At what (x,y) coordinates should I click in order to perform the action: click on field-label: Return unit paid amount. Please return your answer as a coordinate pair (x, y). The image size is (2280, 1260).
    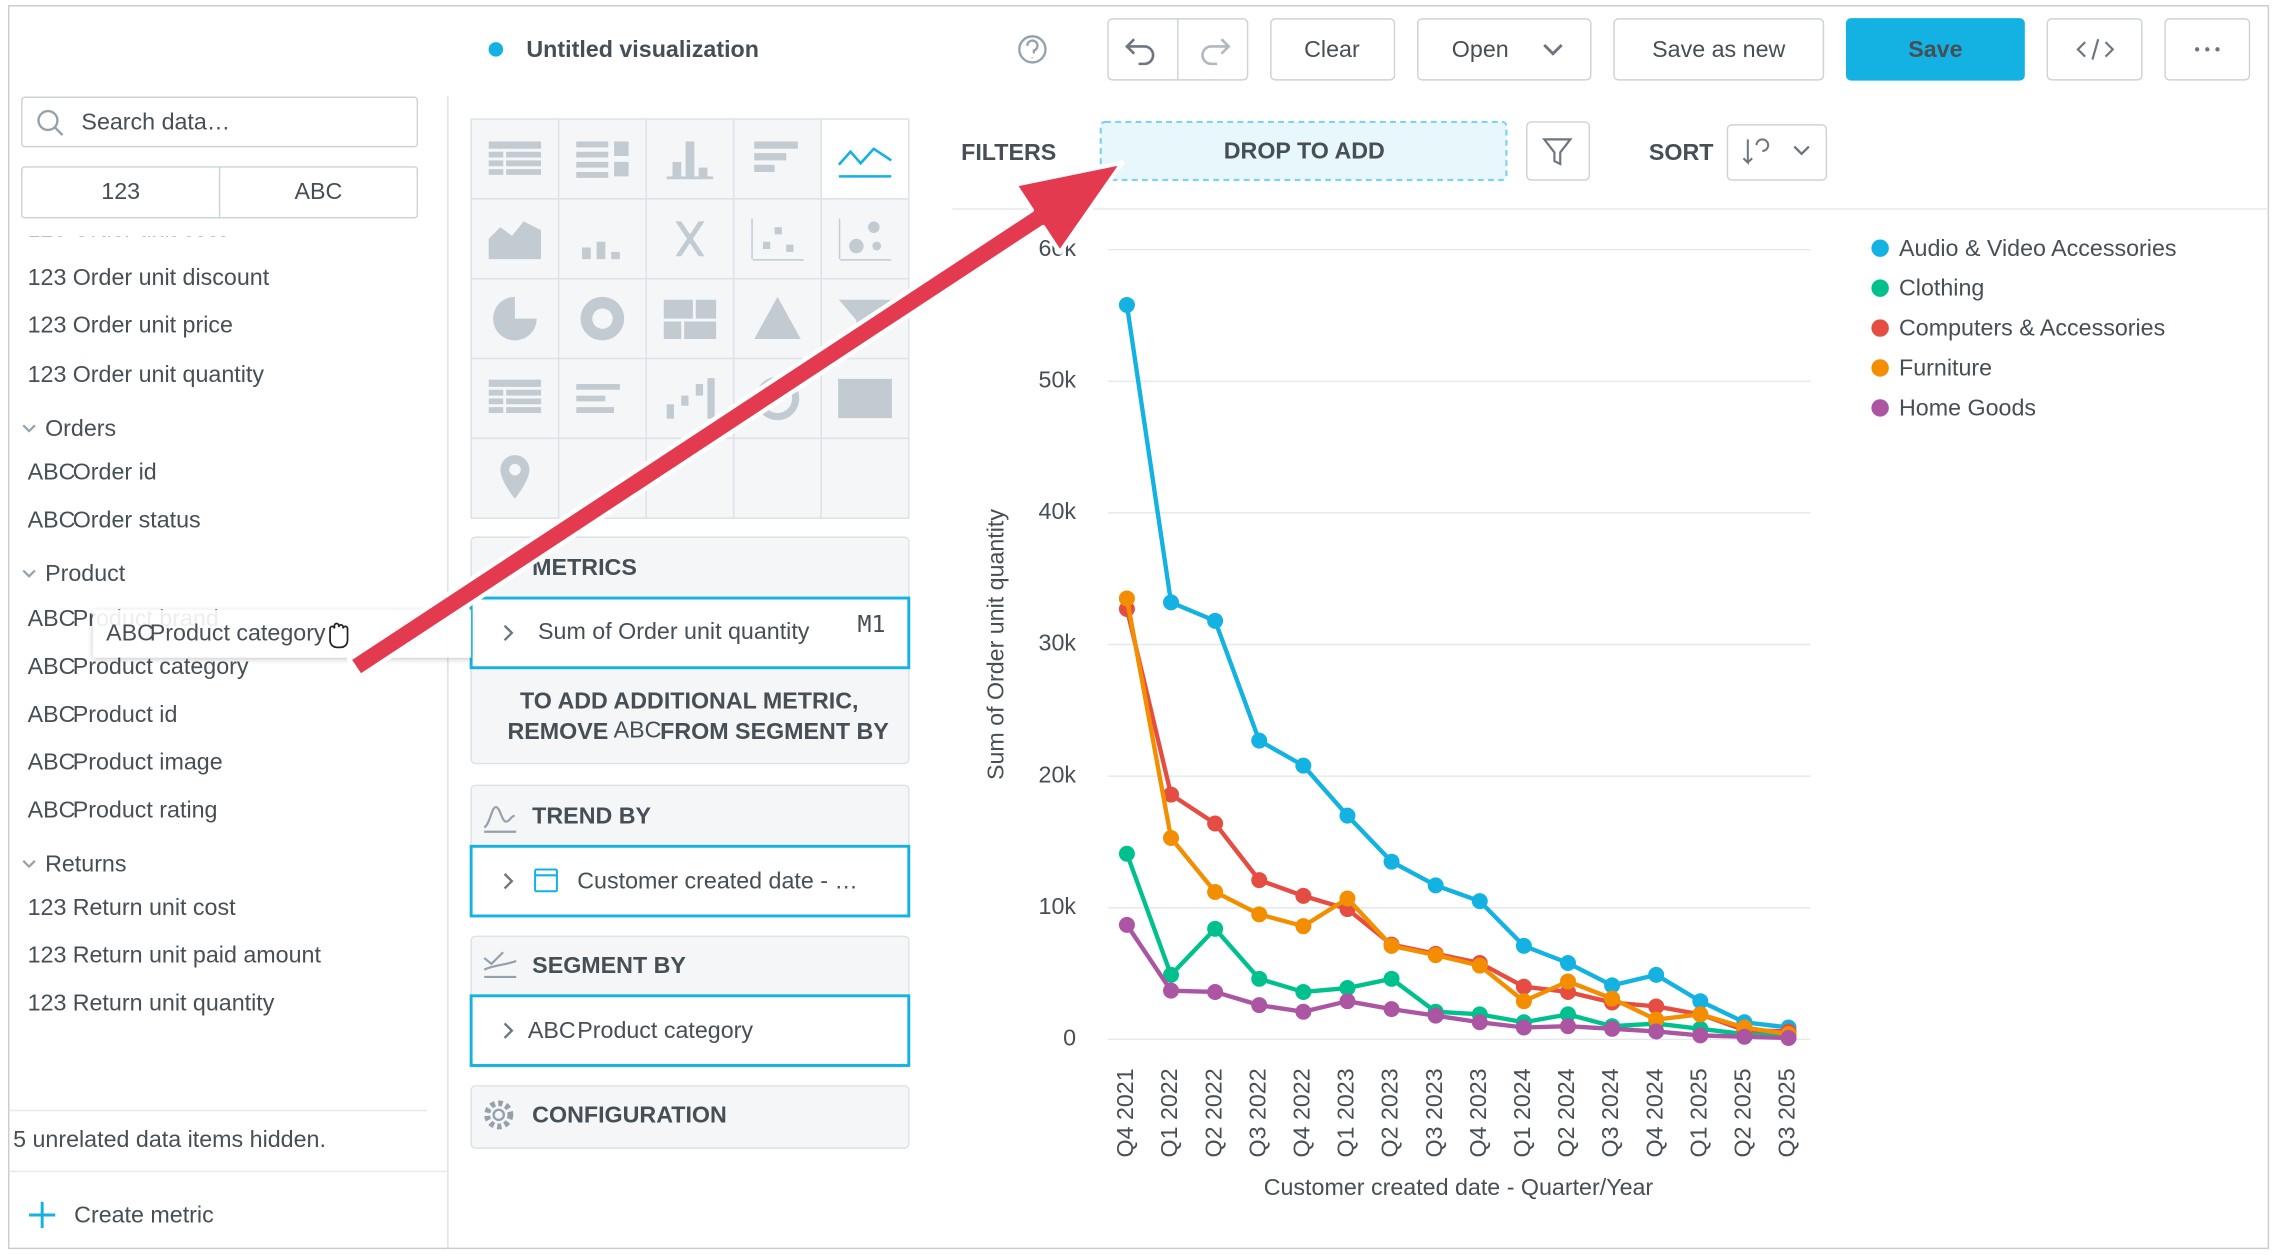
    Looking at the image, I should click on (197, 955).